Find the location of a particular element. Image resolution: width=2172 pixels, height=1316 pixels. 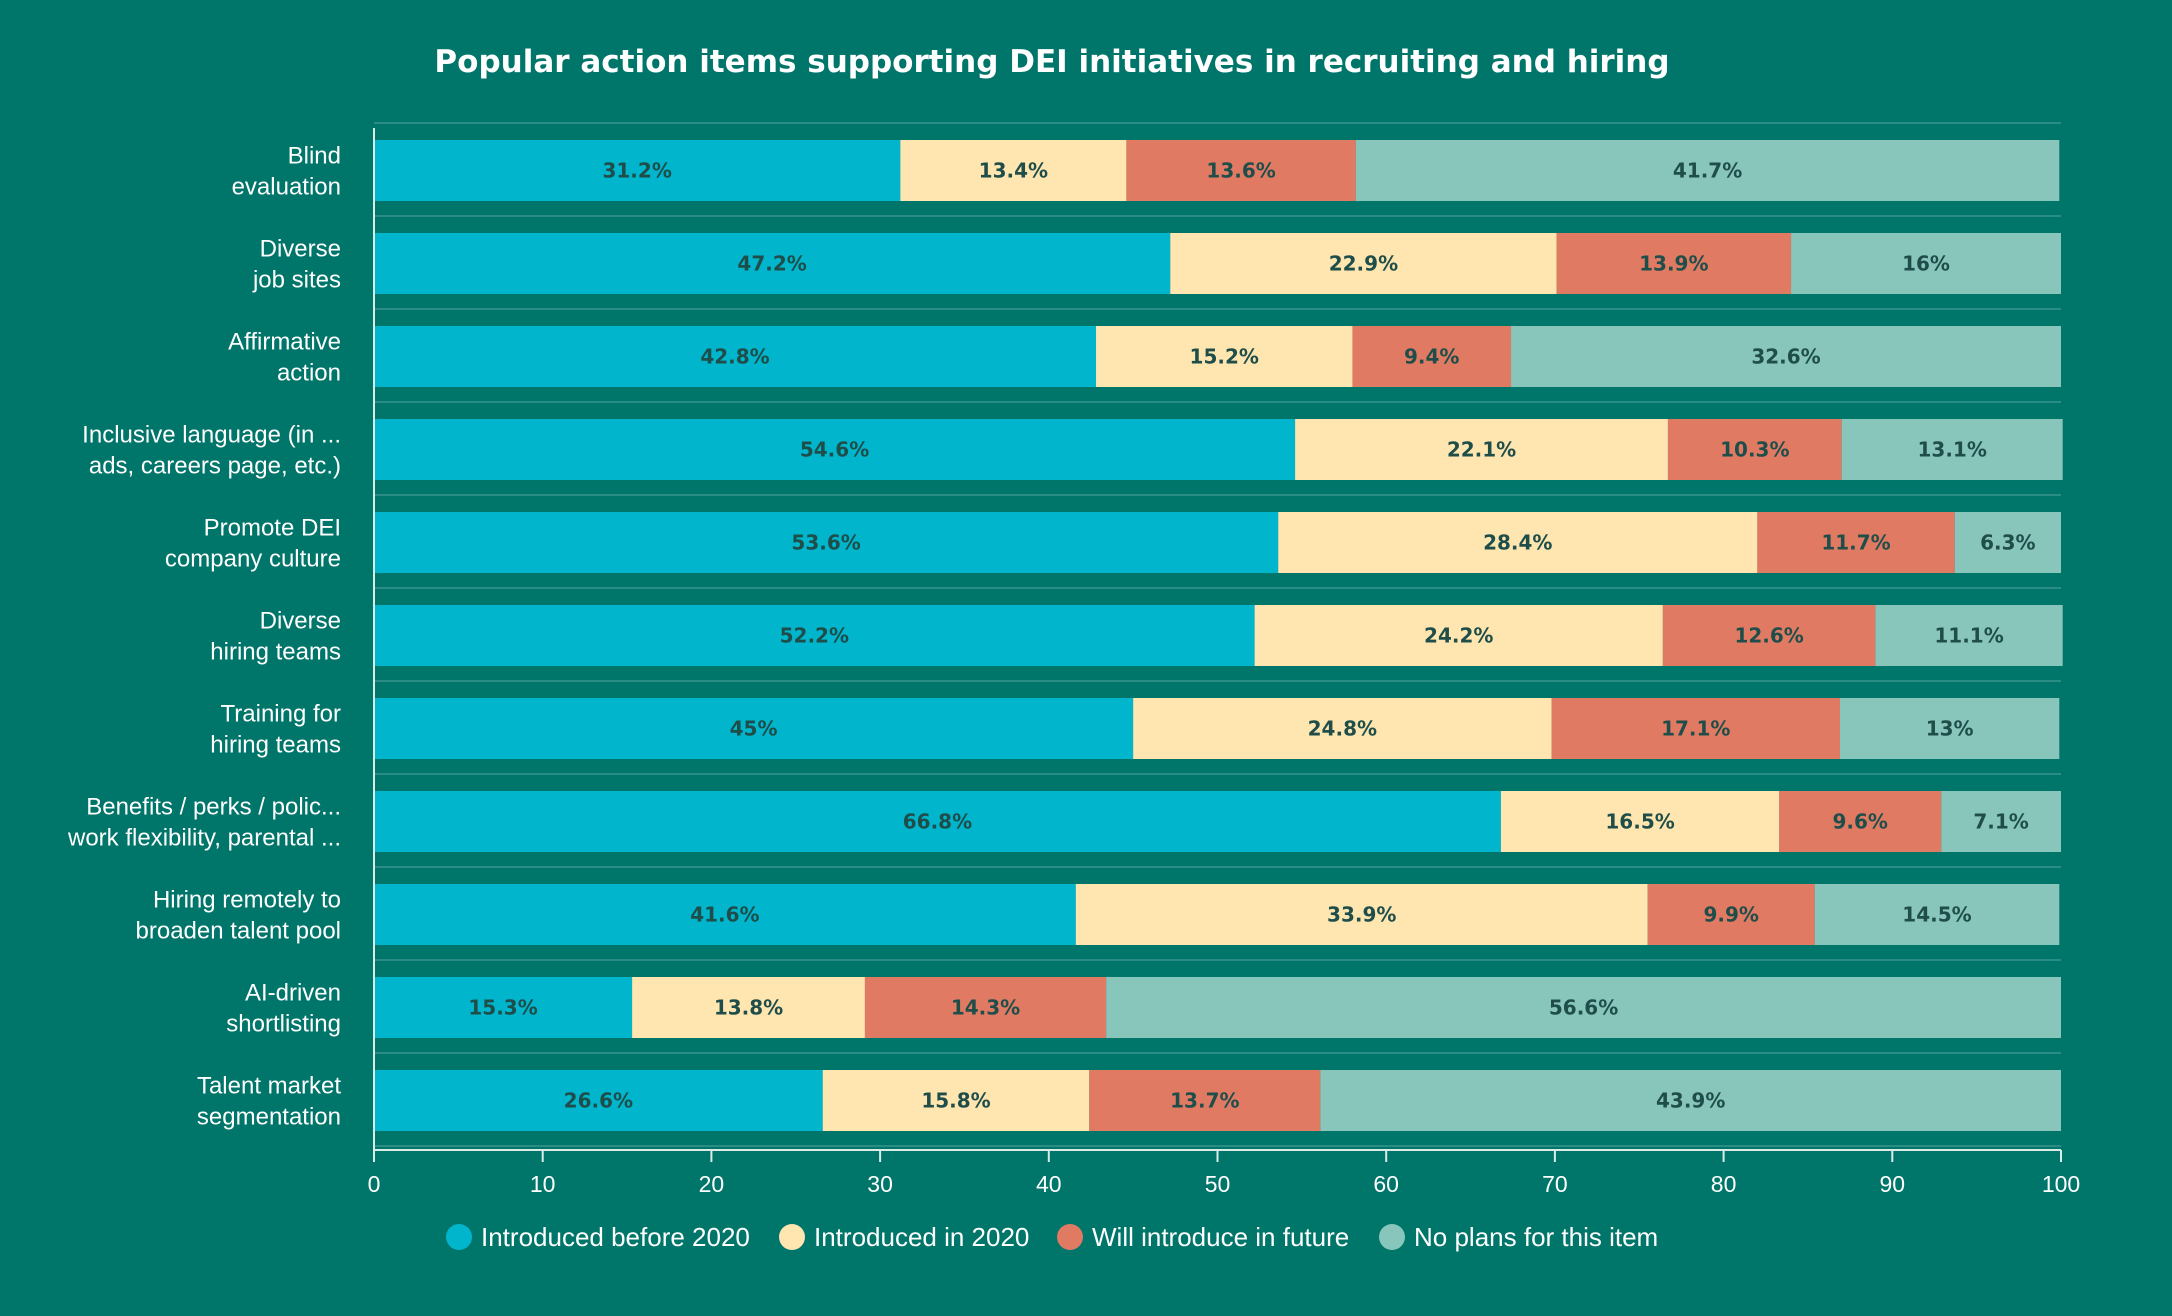

data-label: 45% is located at coordinates (754, 729).